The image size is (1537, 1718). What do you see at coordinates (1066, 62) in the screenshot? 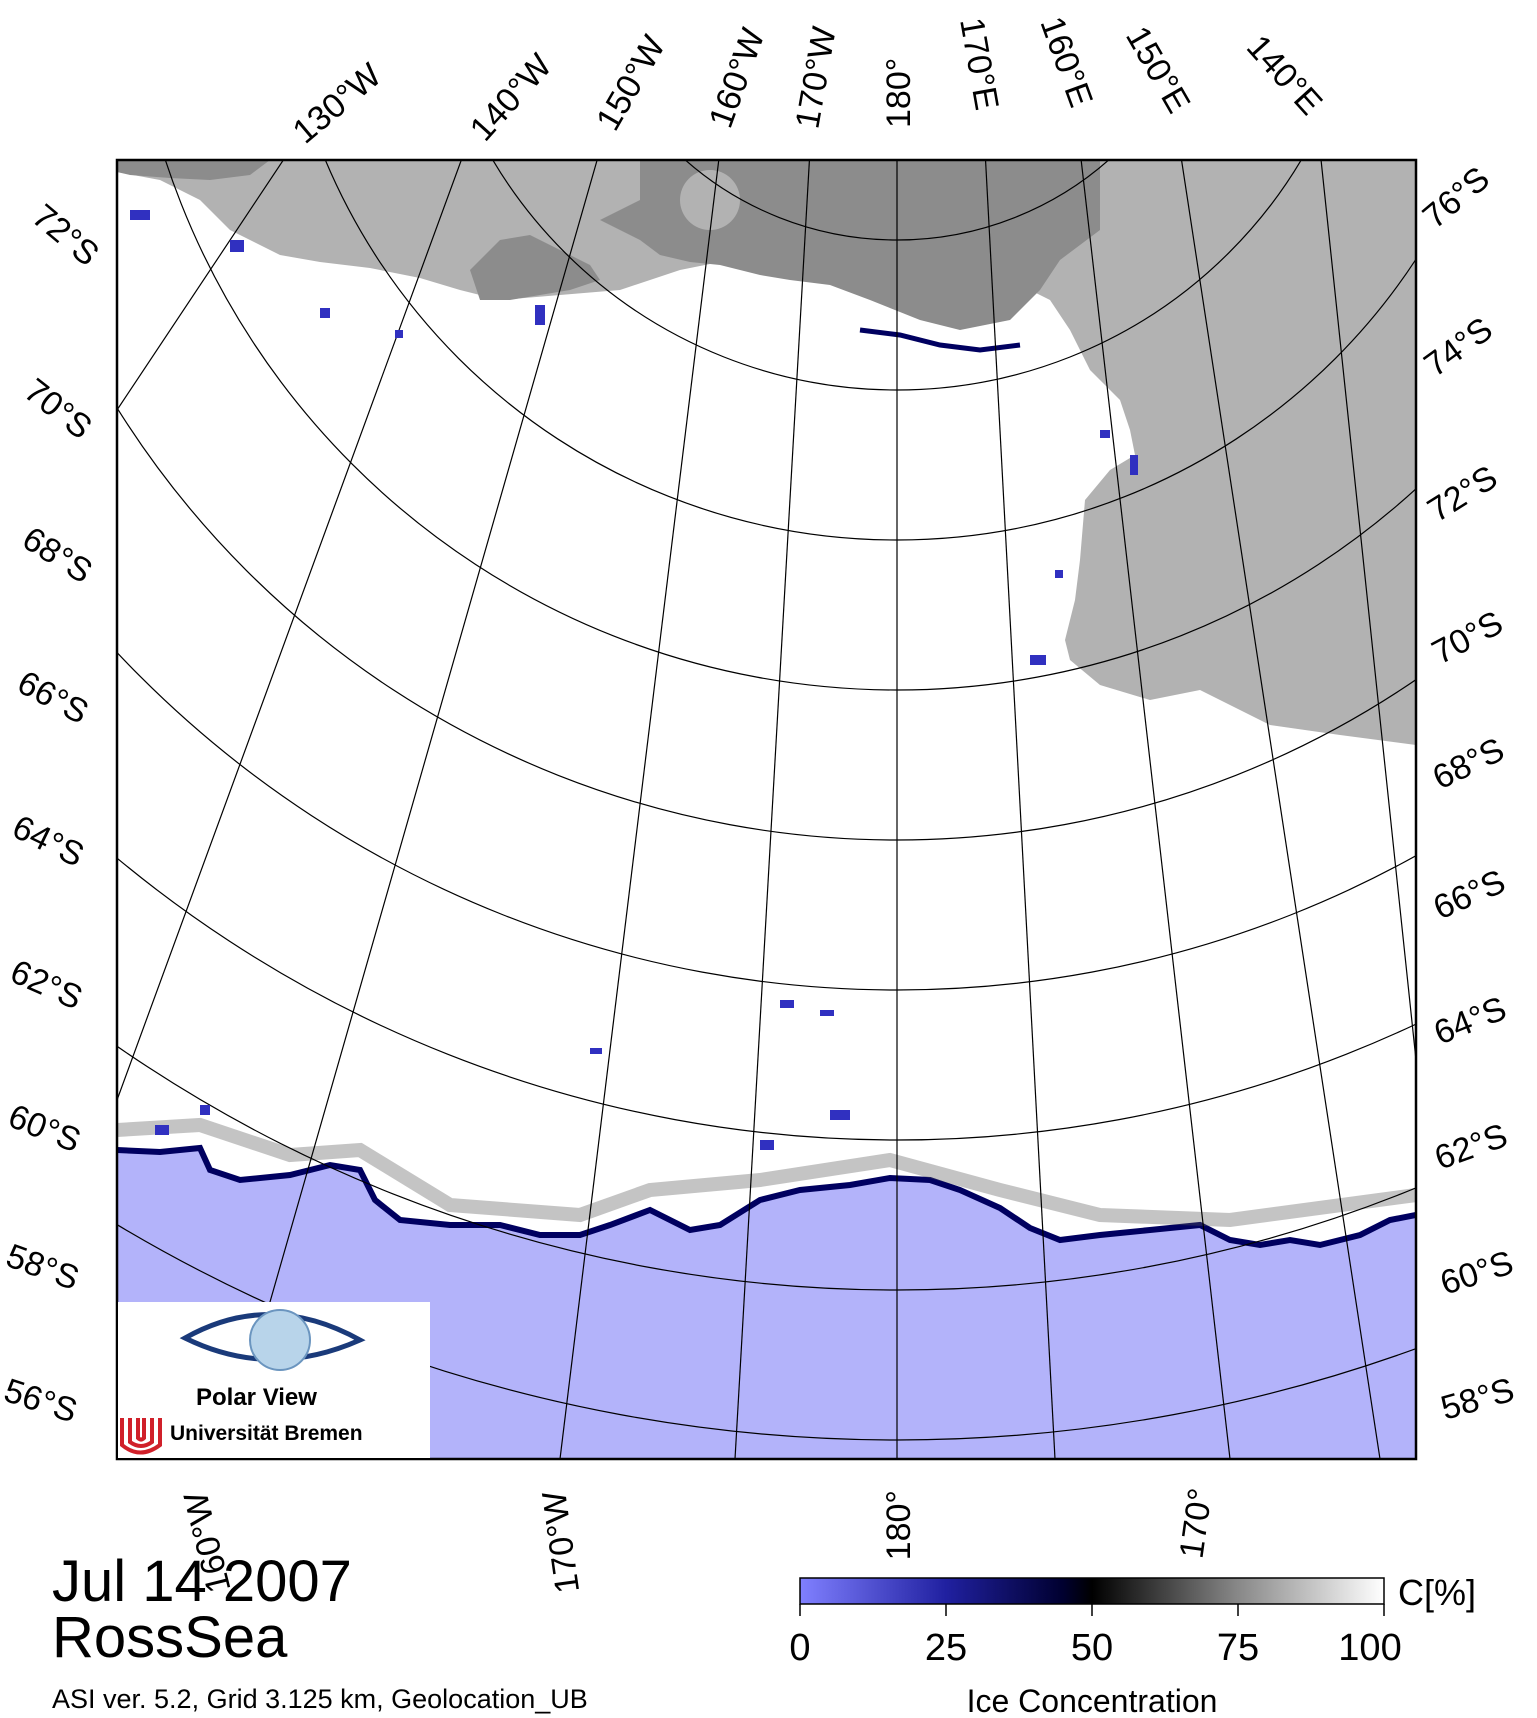
I see `meridian-label: 160°E` at bounding box center [1066, 62].